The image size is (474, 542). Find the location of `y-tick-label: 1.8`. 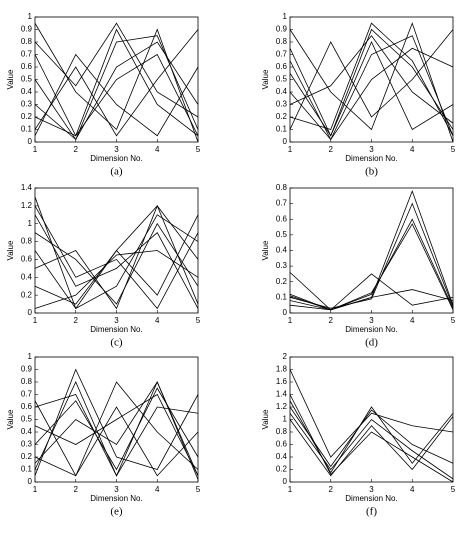

y-tick-label: 1.8 is located at coordinates (282, 369).